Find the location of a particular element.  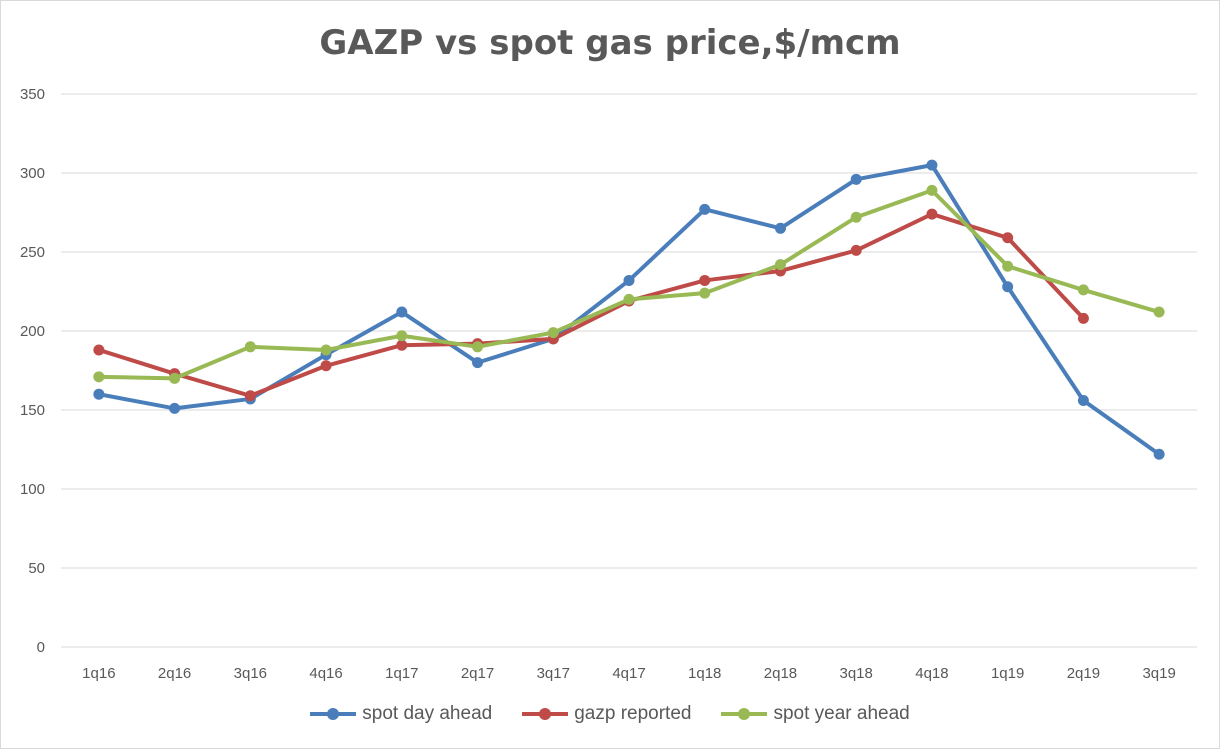

x-tick-label: 3q19 is located at coordinates (1158, 673).